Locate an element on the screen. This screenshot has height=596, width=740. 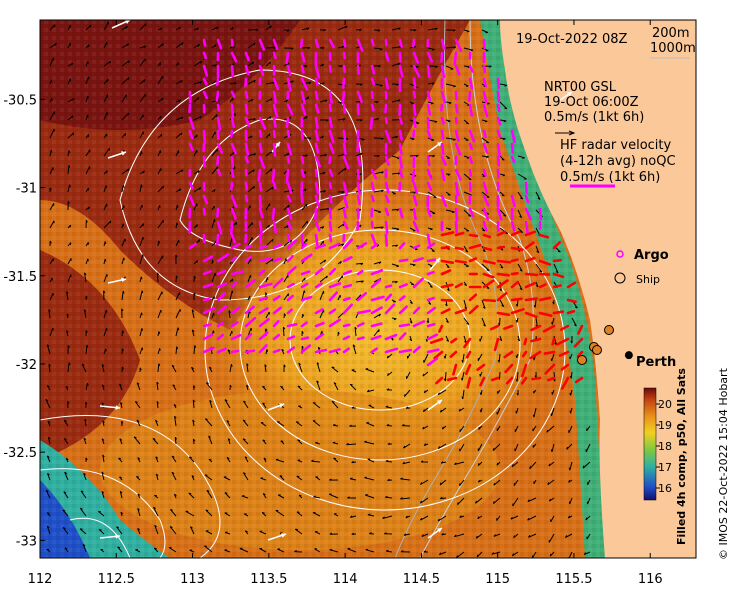
x-tick-label: 115.5 is located at coordinates (573, 579).